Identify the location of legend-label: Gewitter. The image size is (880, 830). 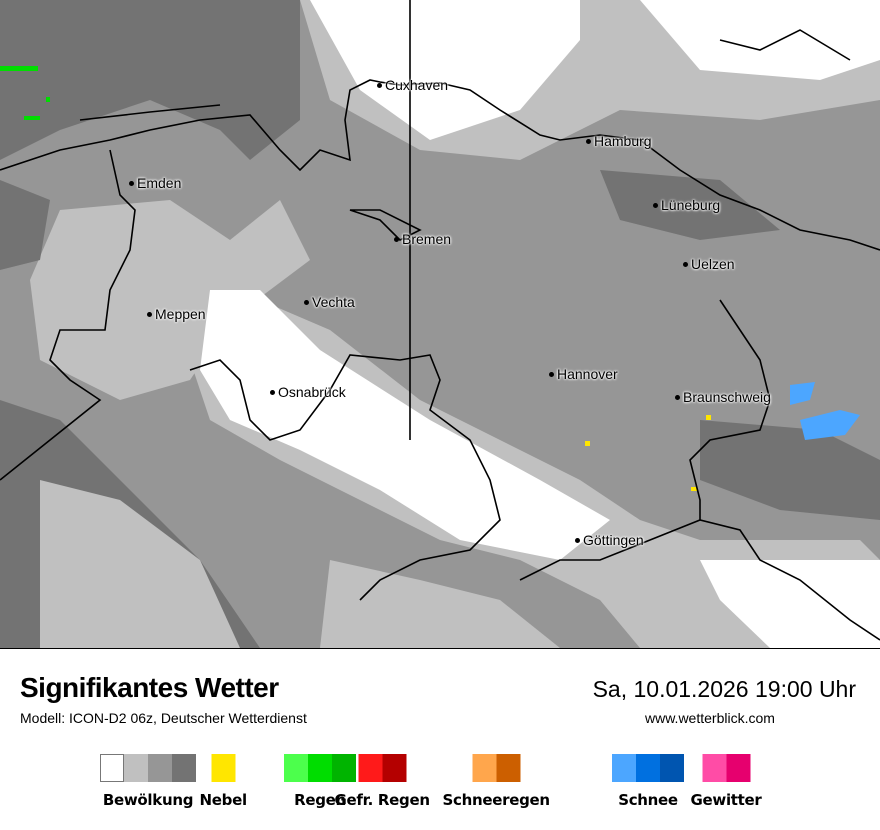
(726, 800).